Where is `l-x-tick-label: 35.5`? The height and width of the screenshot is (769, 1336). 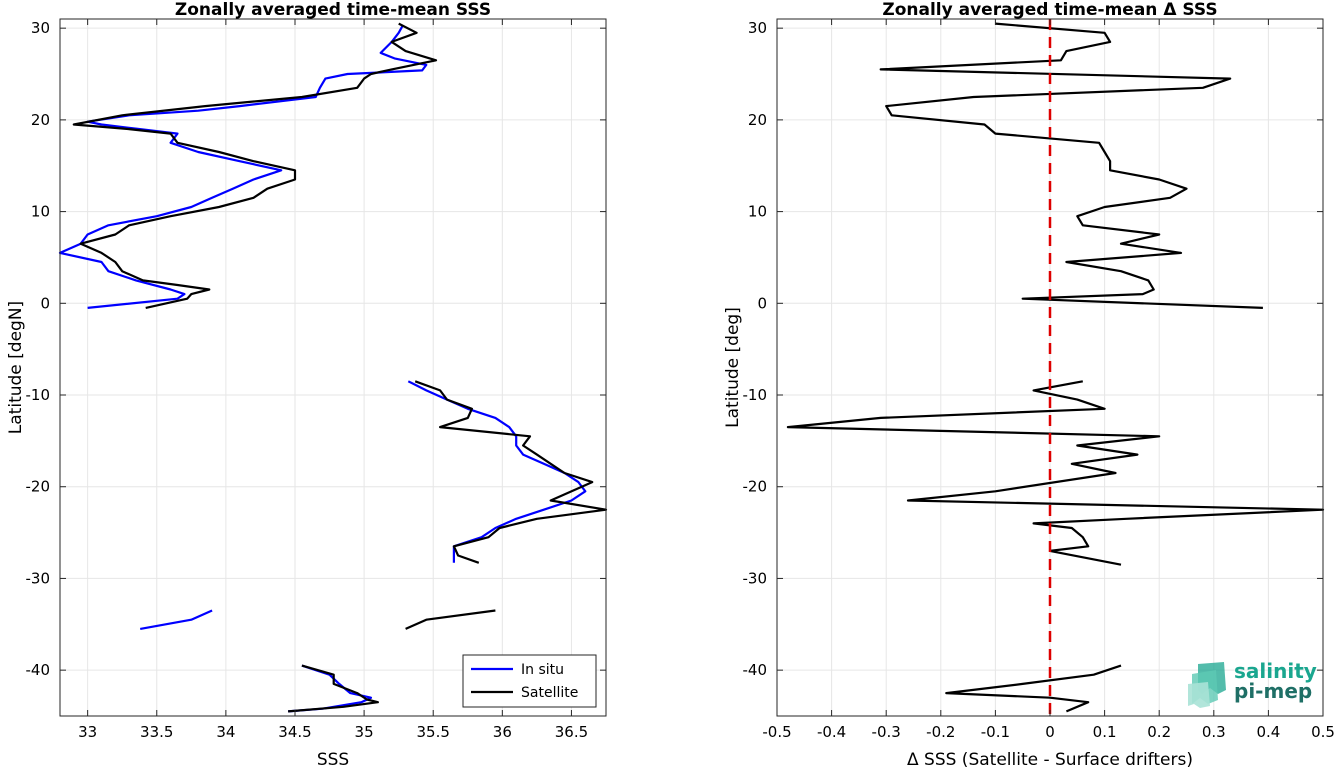
l-x-tick-label: 35.5 is located at coordinates (433, 732).